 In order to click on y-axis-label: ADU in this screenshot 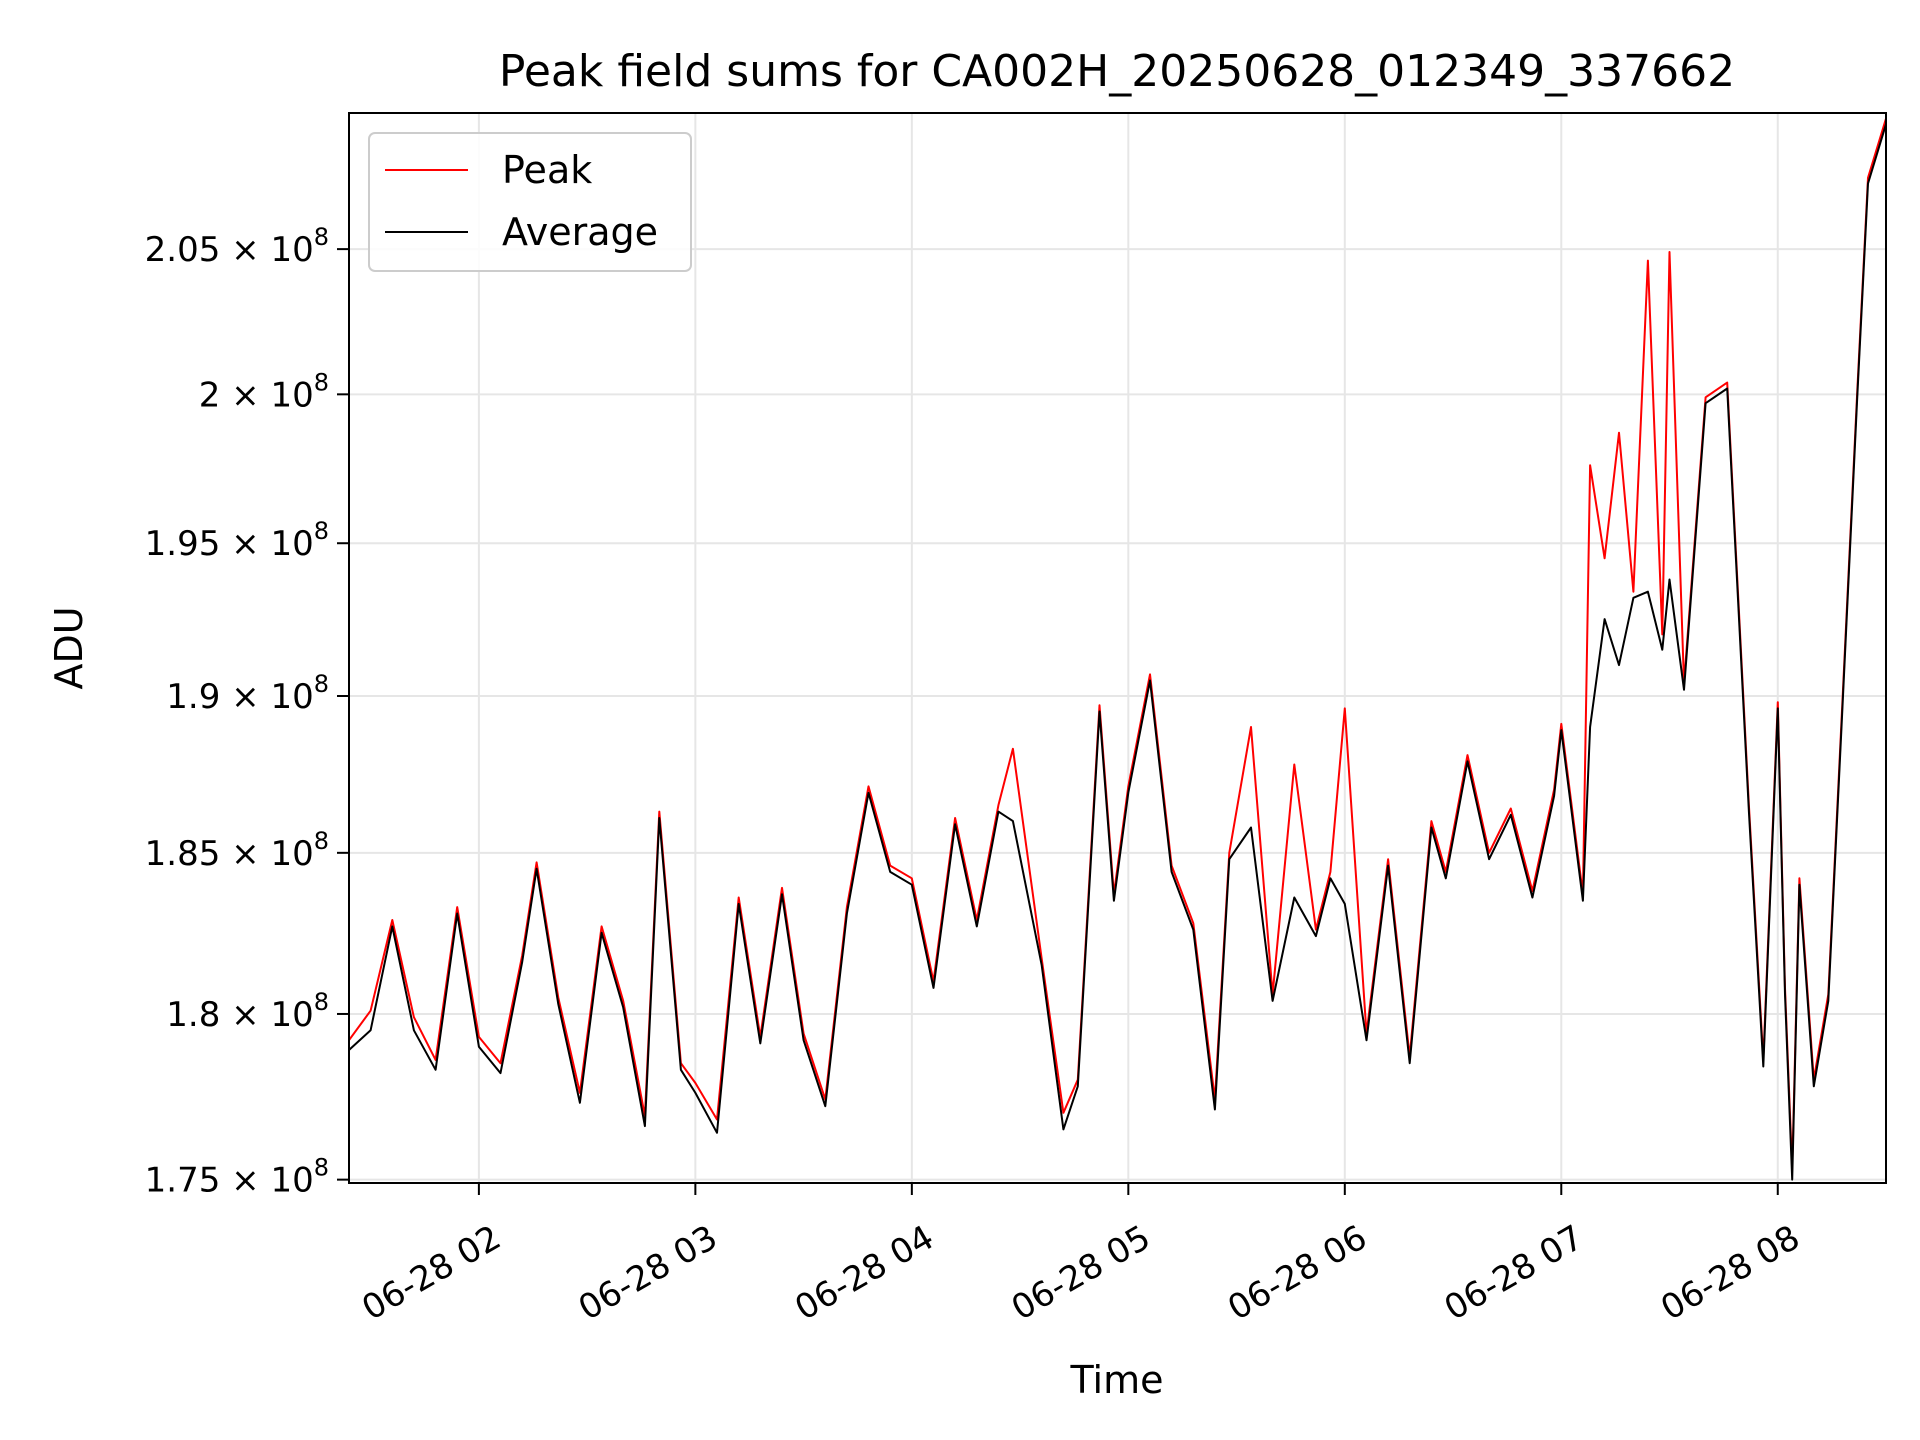, I will do `click(69, 647)`.